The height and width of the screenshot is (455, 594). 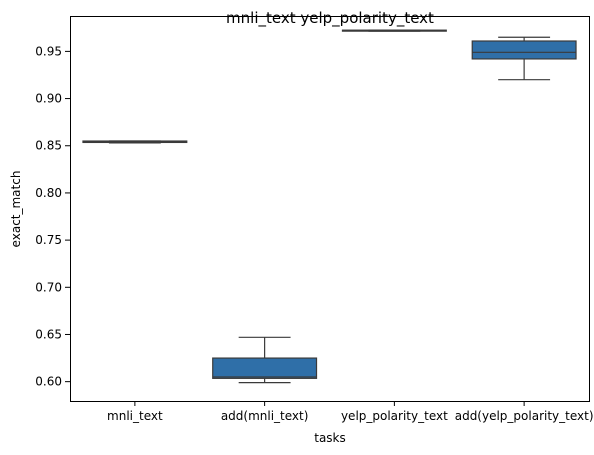 What do you see at coordinates (394, 30) in the screenshot?
I see `box-yelp_polarity_text` at bounding box center [394, 30].